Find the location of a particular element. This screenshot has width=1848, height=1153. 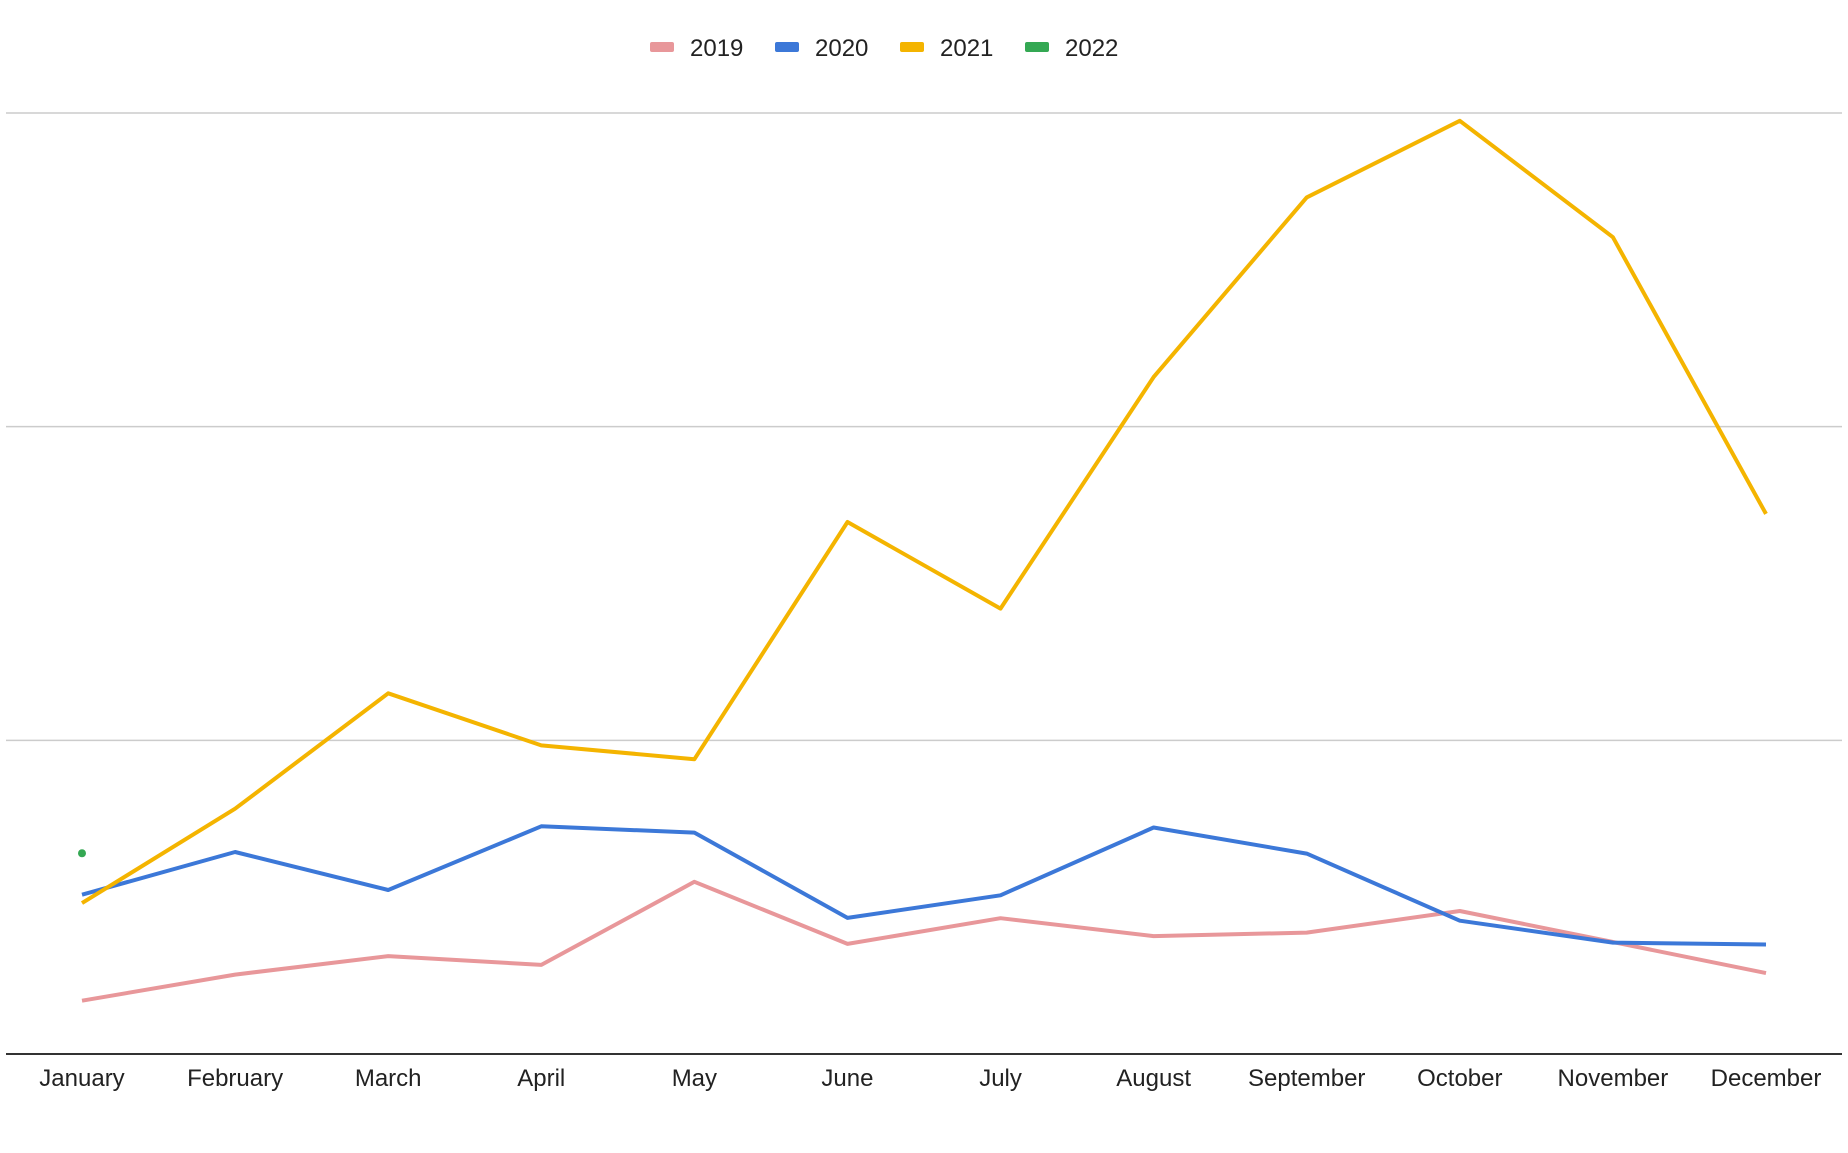

x-tick-label: May is located at coordinates (694, 1078).